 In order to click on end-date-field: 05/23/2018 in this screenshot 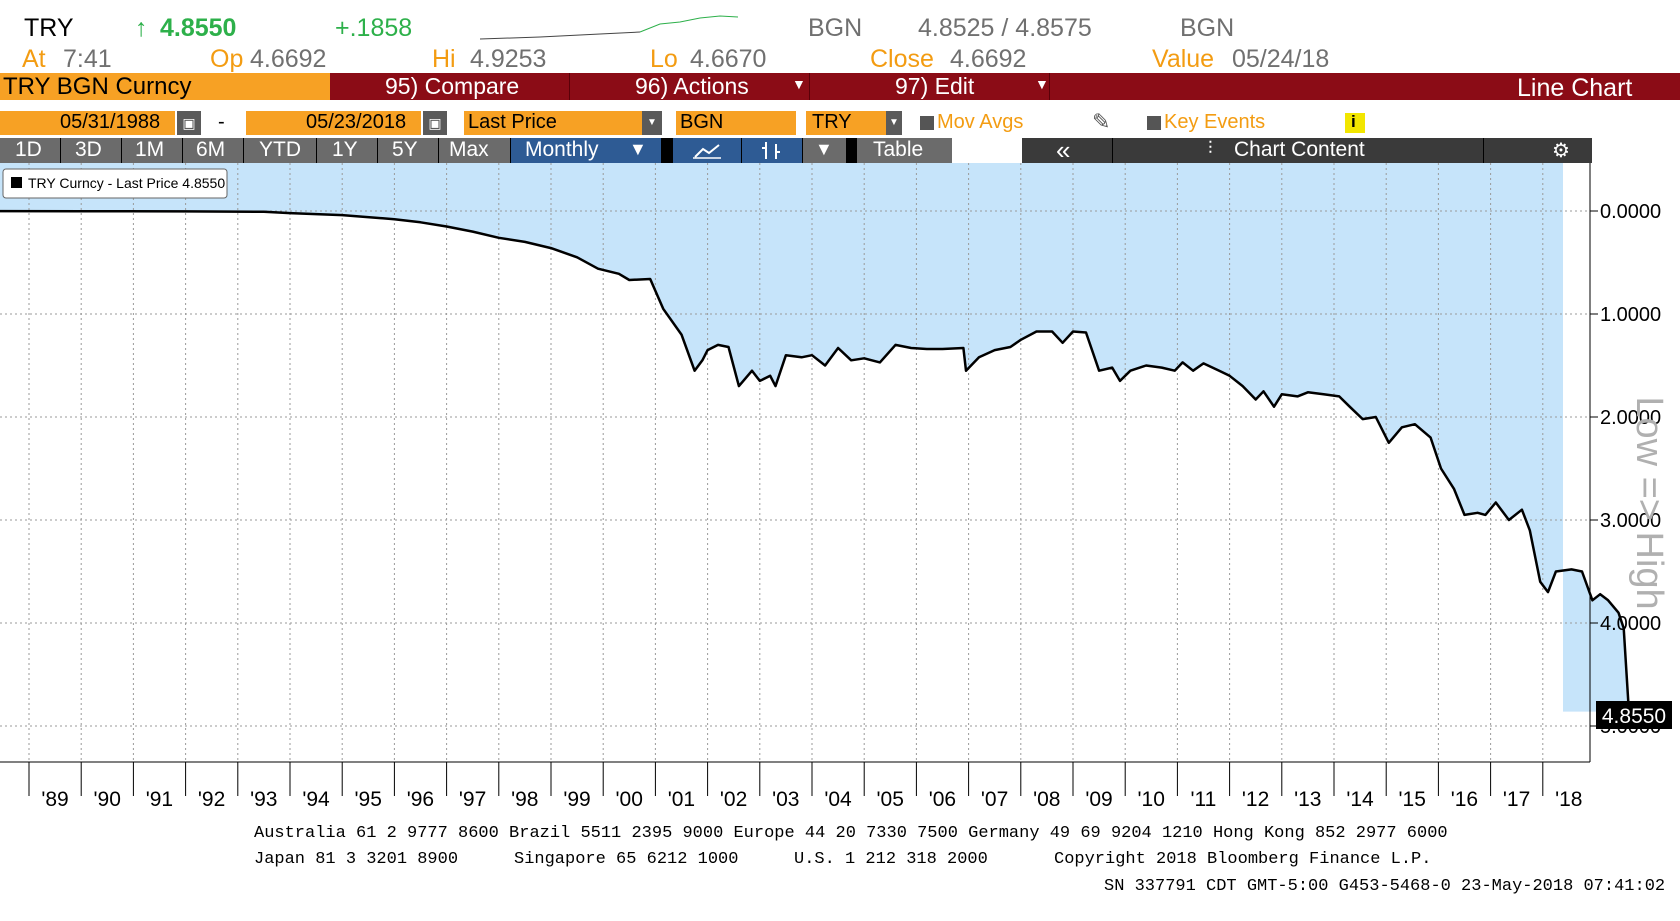, I will do `click(333, 123)`.